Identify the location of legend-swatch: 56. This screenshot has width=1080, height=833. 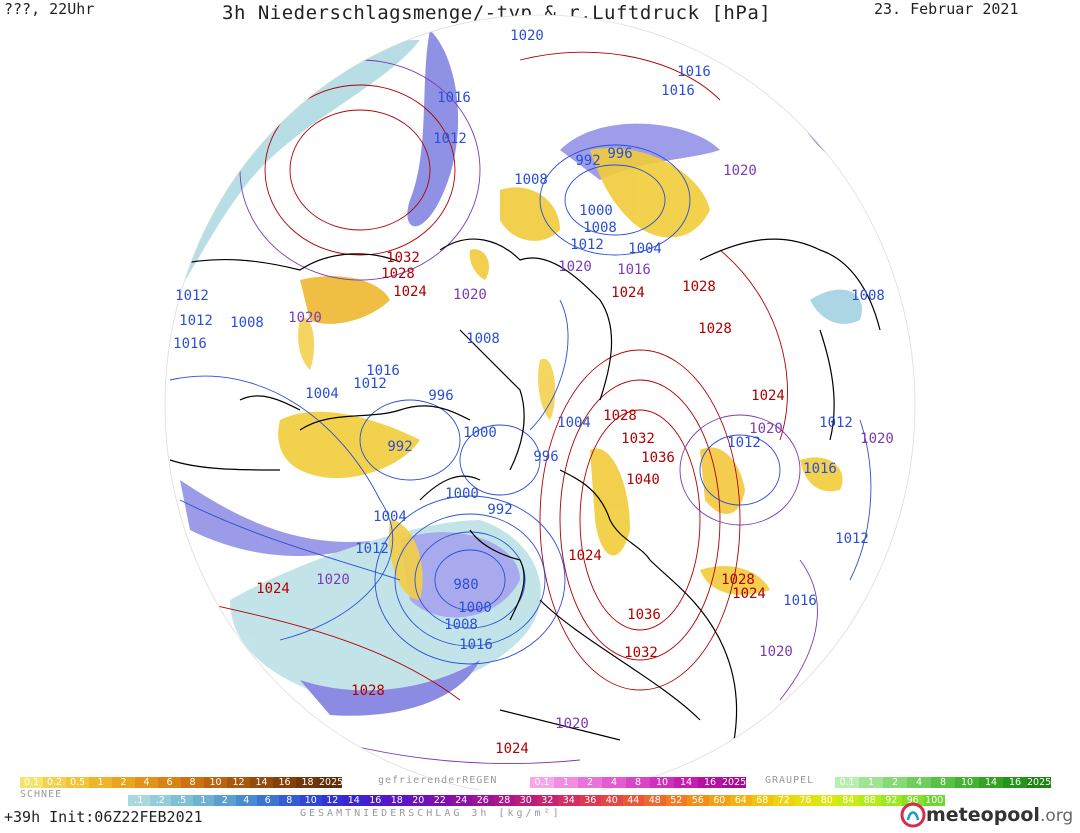
(698, 800).